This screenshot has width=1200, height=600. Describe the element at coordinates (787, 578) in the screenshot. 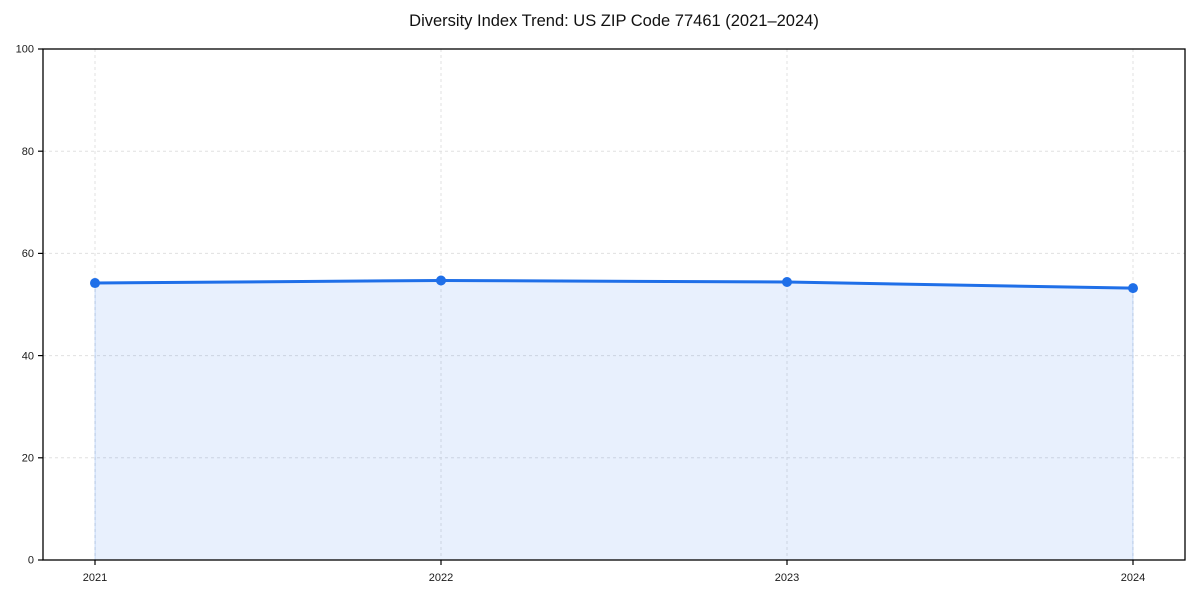

I see `x-axis-tick-label: 2023` at that location.